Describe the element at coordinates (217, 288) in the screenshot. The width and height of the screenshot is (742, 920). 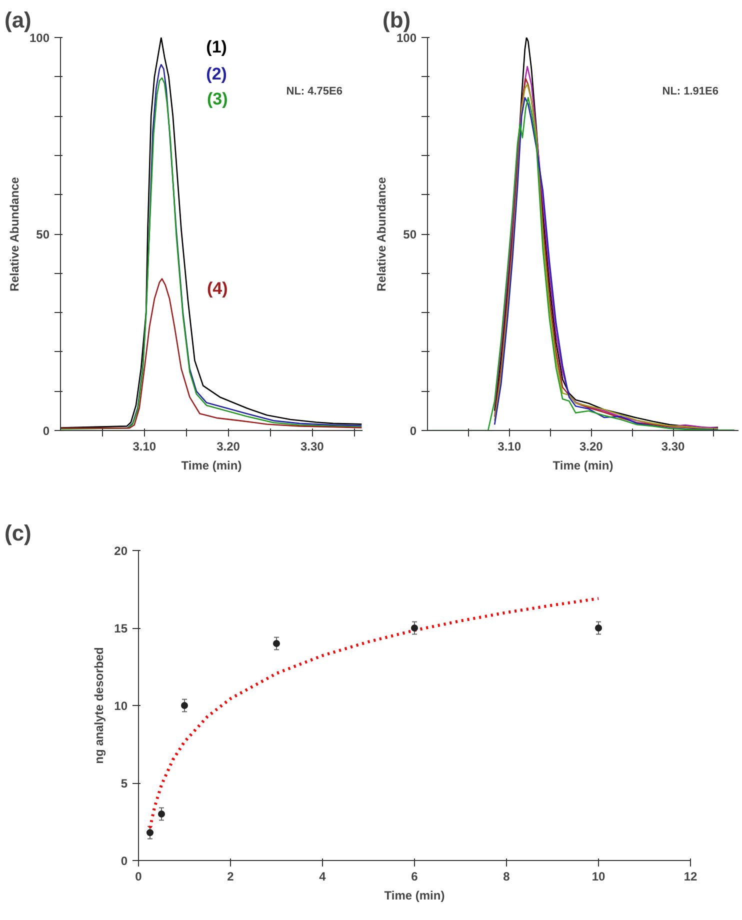
I see `text: (4)` at that location.